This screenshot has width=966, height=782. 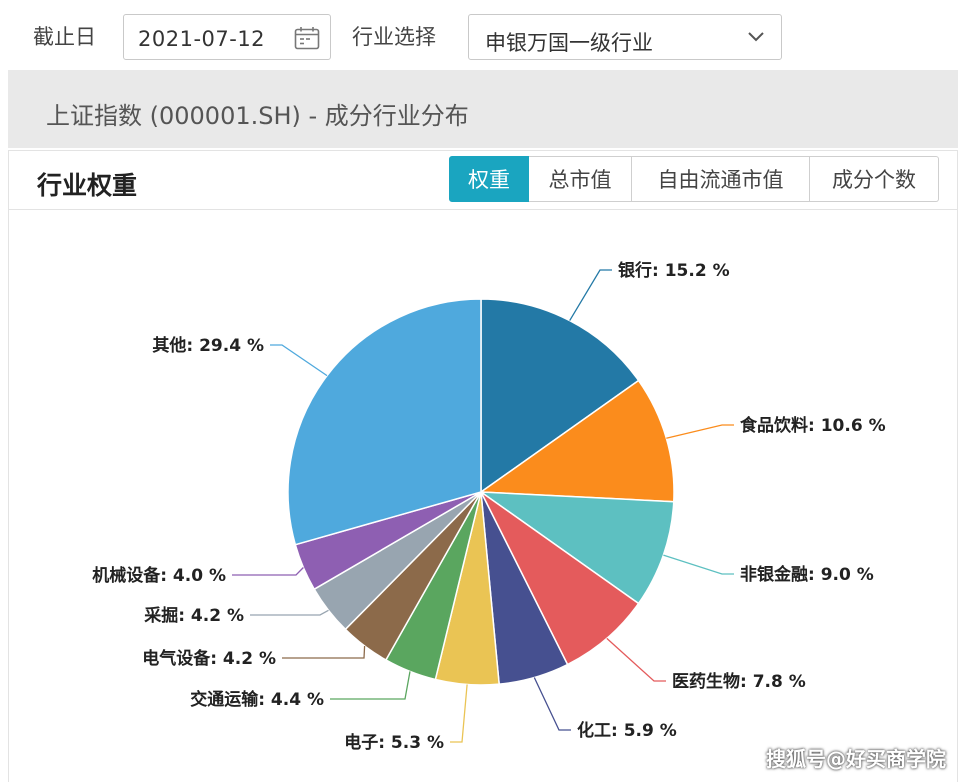 What do you see at coordinates (569, 43) in the screenshot?
I see `industry-select-value: 申银万国一级行业` at bounding box center [569, 43].